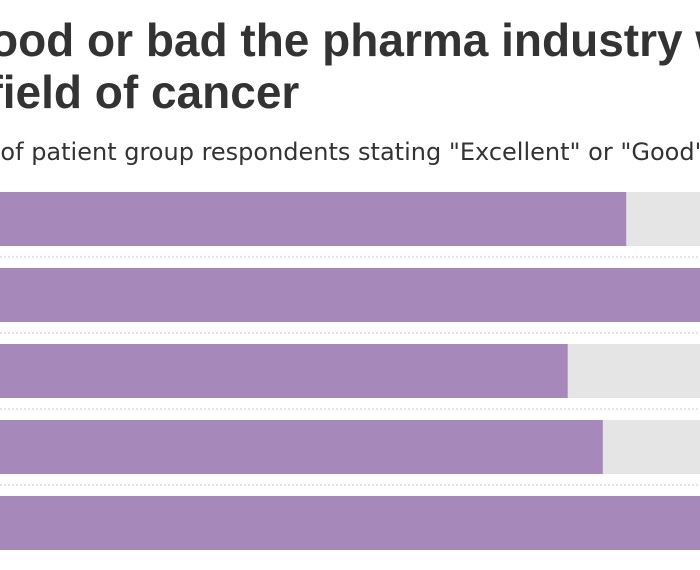  Describe the element at coordinates (150, 92) in the screenshot. I see `chart-title-line-2: in the field of cancer` at that location.